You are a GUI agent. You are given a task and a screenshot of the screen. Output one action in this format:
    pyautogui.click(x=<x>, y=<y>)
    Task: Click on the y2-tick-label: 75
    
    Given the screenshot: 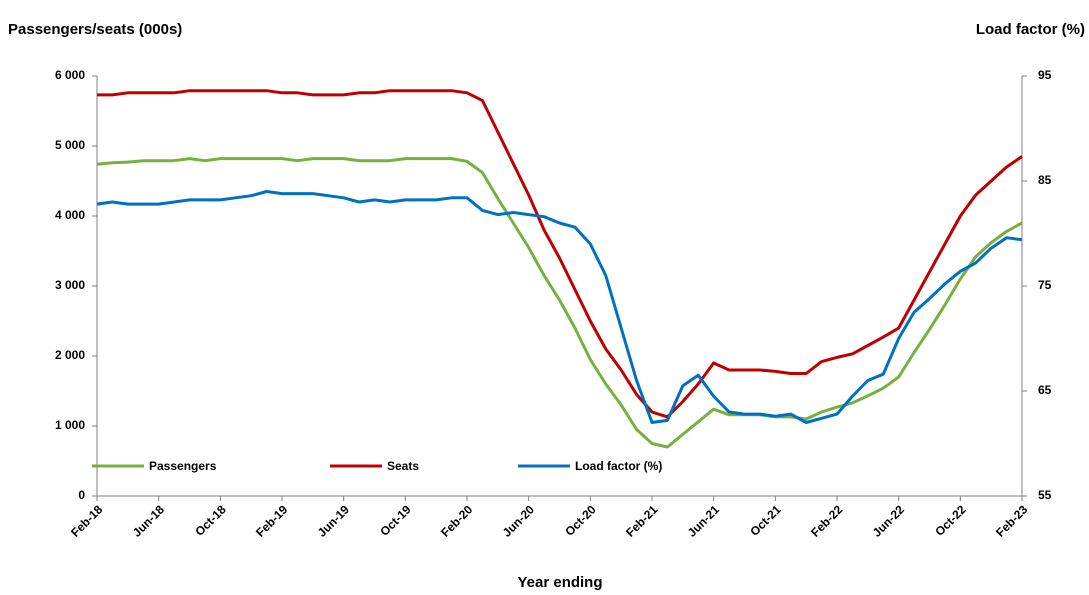 What is the action you would take?
    pyautogui.click(x=1045, y=285)
    